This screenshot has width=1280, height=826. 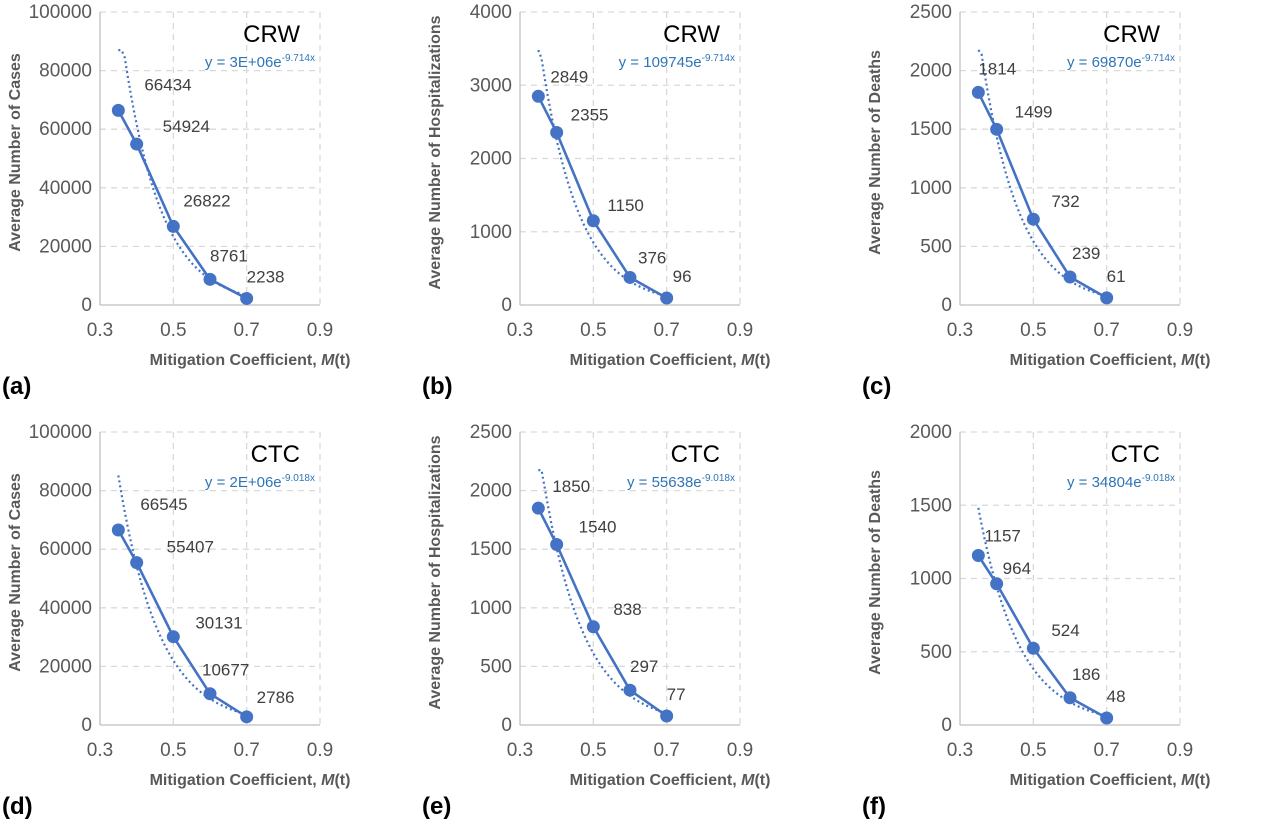 I want to click on data-label: 376, so click(x=652, y=257).